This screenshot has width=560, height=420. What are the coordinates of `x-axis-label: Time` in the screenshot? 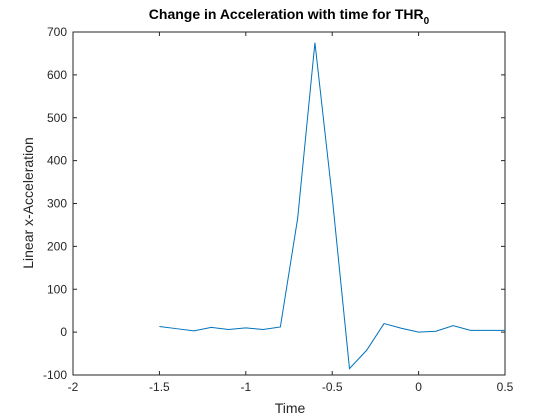 It's located at (290, 408).